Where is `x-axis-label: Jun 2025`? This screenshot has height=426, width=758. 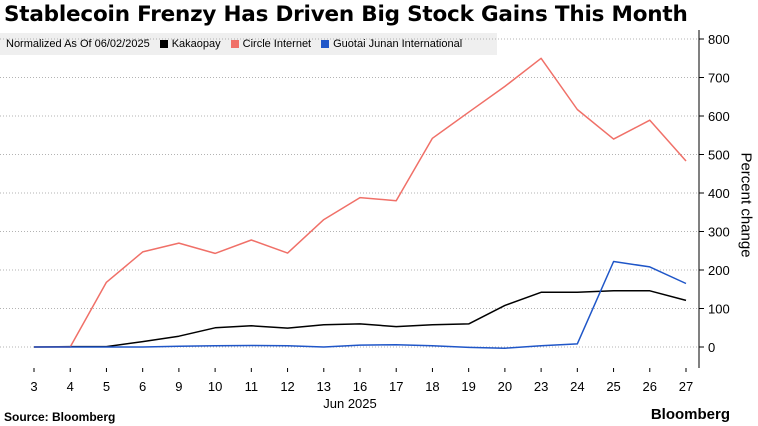
x-axis-label: Jun 2025 is located at coordinates (350, 403).